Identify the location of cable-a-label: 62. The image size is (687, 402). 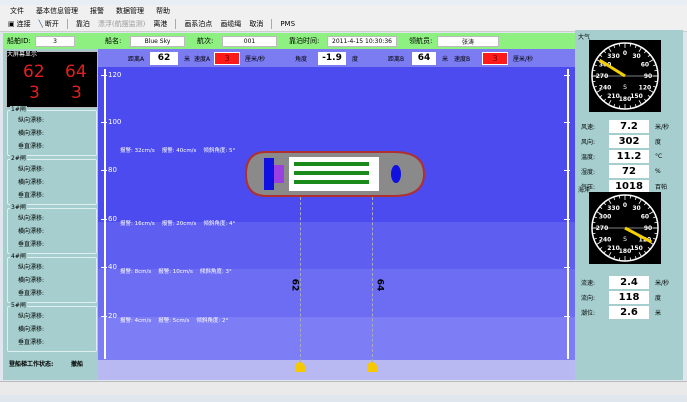
(294, 285).